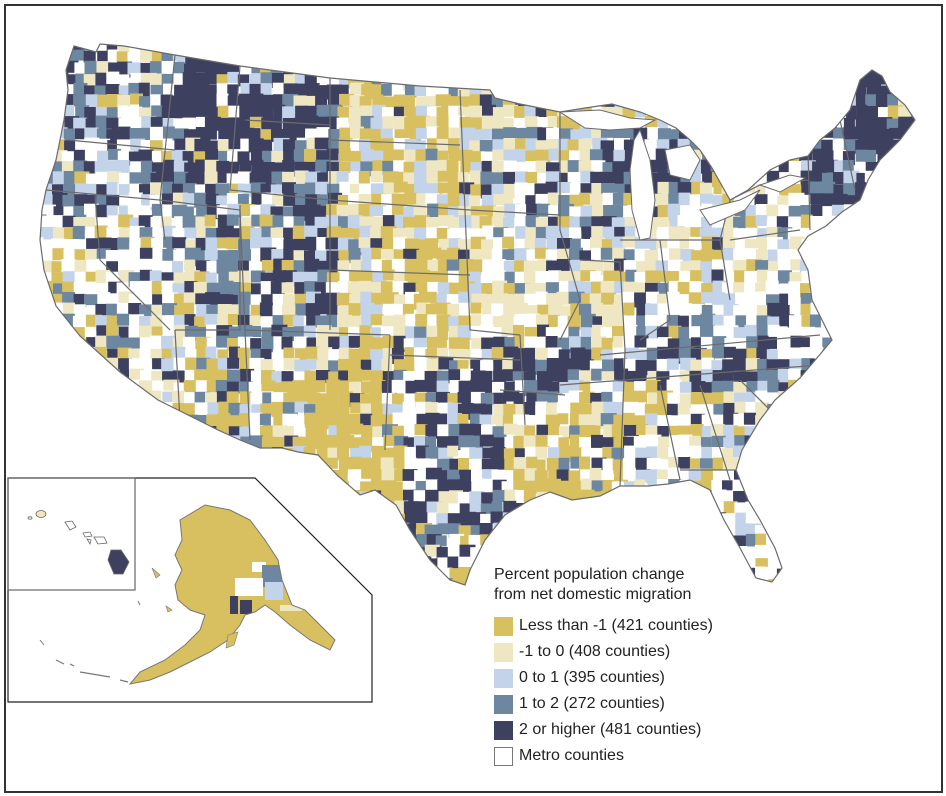 This screenshot has width=946, height=796. I want to click on legend-item-1-to-2: 1 to 2 (272 counties), so click(619, 704).